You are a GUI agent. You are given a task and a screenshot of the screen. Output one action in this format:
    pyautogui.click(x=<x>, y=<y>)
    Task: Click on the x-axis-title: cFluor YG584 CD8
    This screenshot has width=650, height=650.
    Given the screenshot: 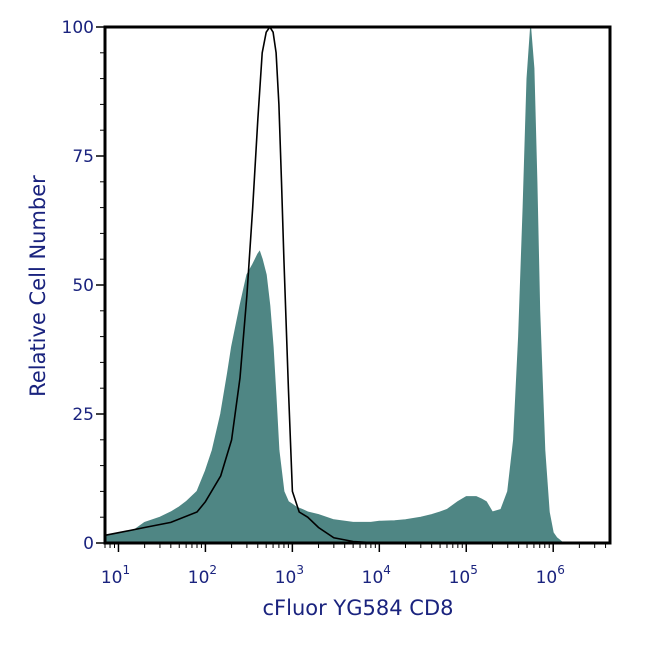 What is the action you would take?
    pyautogui.click(x=358, y=608)
    